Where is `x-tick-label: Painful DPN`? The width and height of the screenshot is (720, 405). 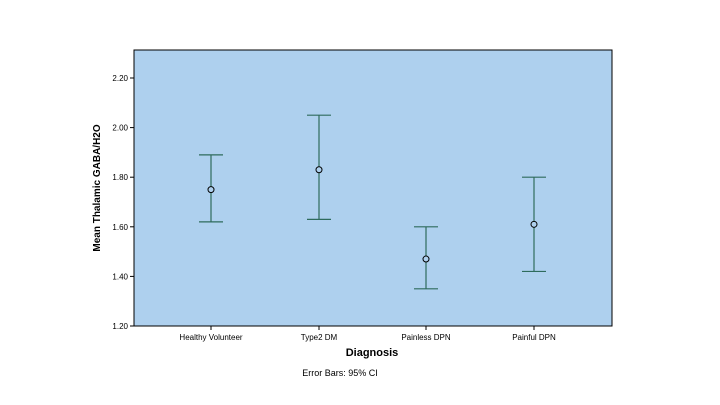 x-tick-label: Painful DPN is located at coordinates (534, 337).